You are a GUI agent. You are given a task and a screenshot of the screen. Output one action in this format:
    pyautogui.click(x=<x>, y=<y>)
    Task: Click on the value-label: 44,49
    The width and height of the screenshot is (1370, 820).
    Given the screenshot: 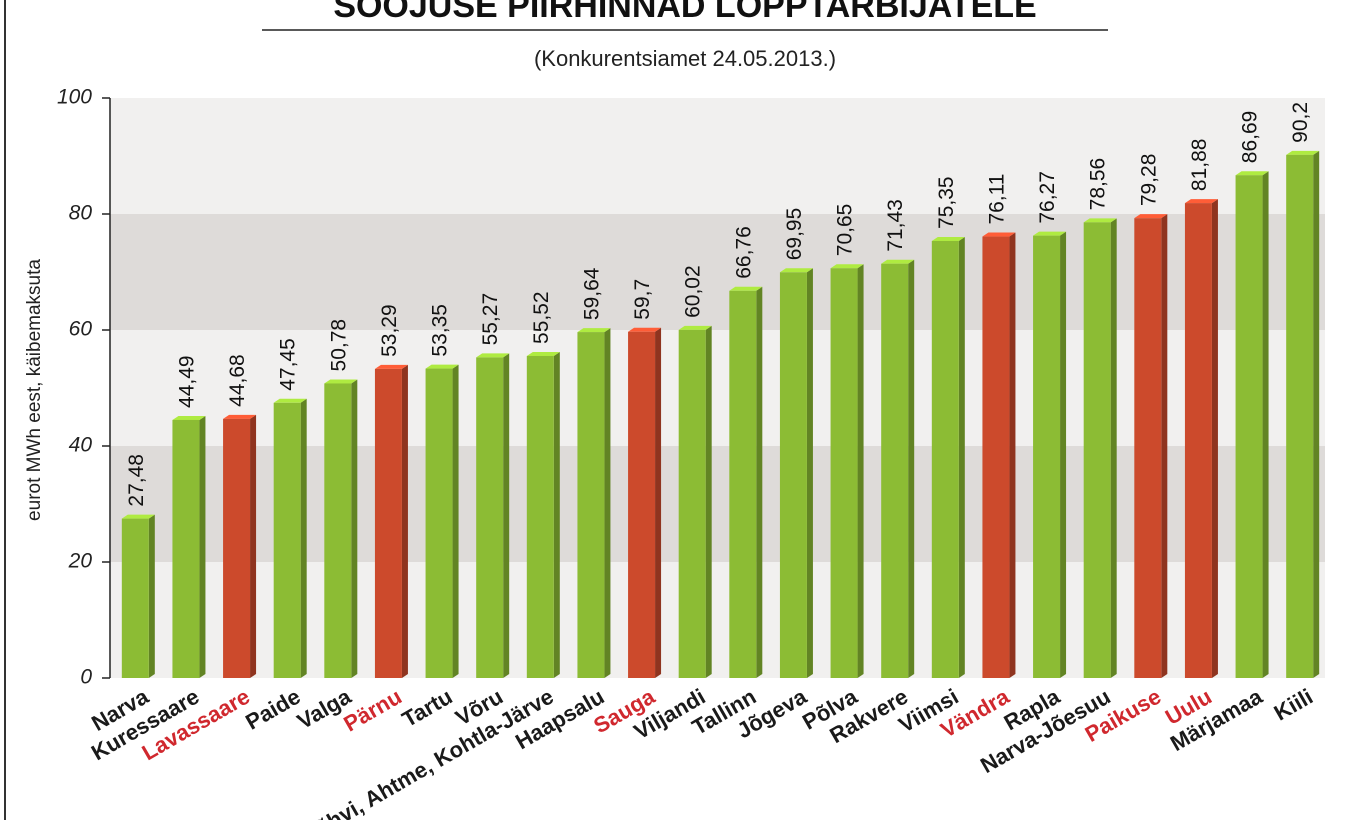 What is the action you would take?
    pyautogui.click(x=186, y=381)
    